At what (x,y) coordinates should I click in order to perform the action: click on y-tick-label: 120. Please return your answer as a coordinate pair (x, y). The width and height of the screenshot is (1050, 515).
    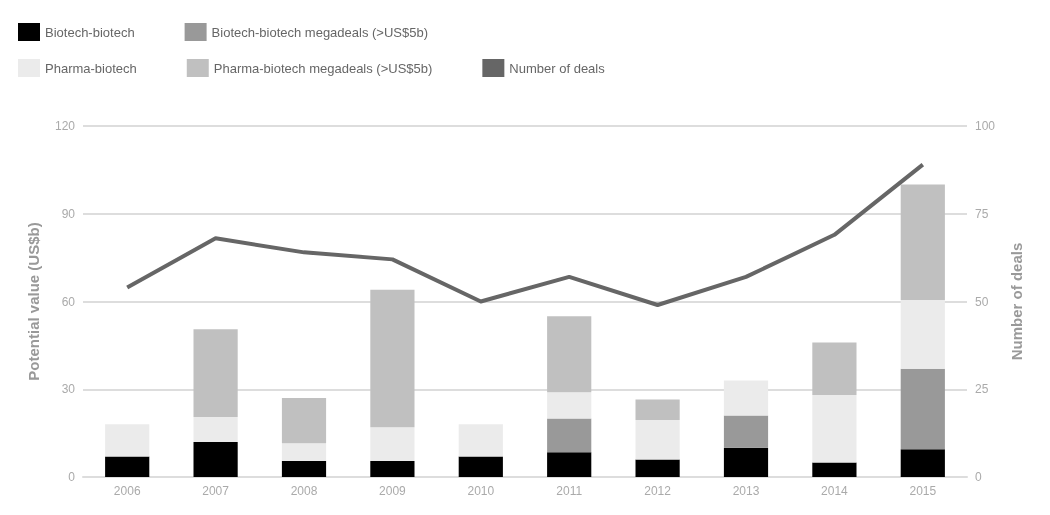
    Looking at the image, I should click on (65, 126).